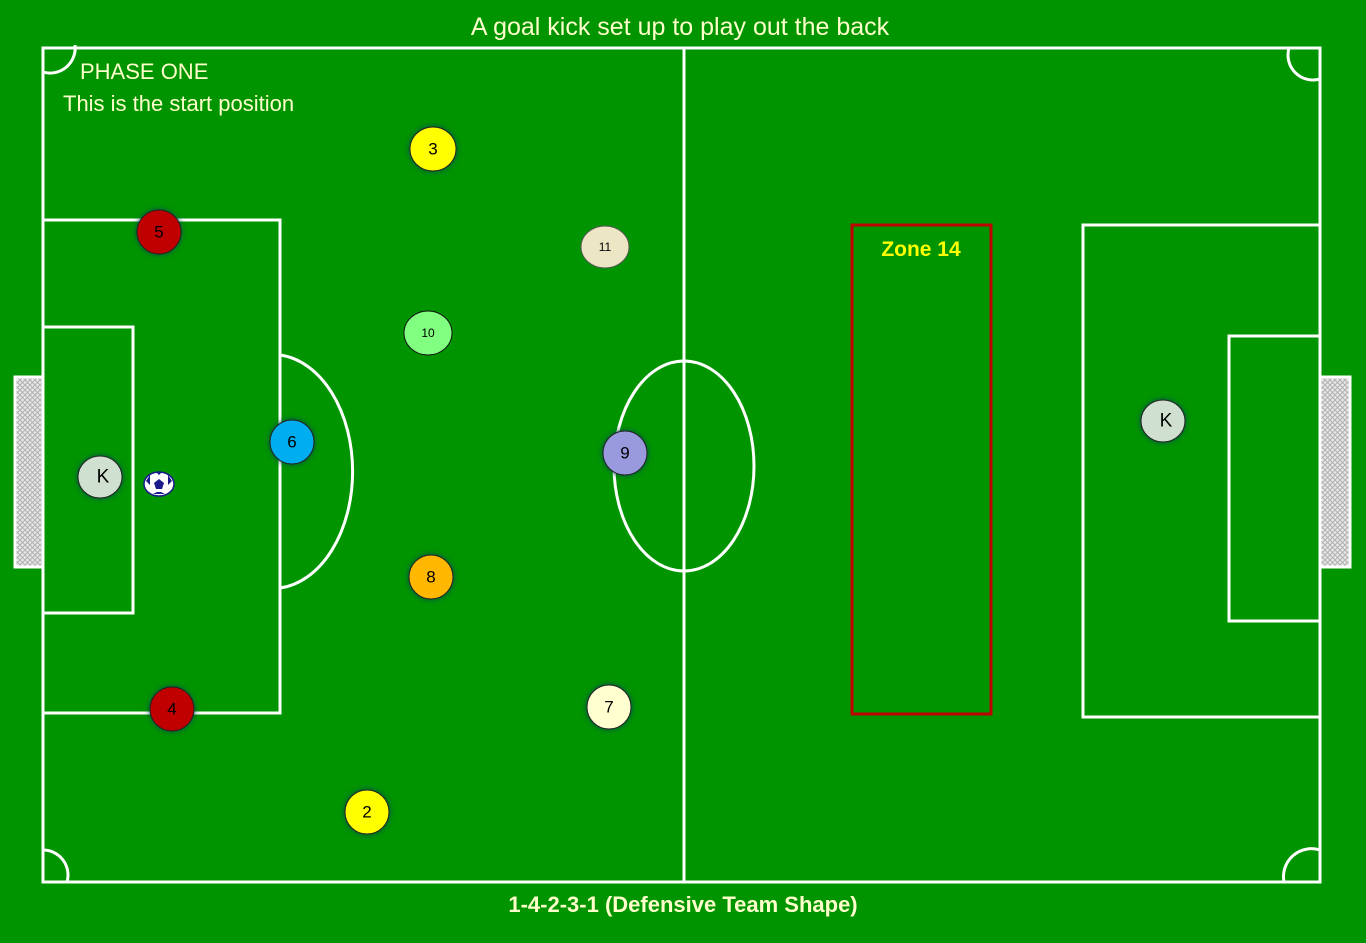 The height and width of the screenshot is (943, 1366). What do you see at coordinates (56, 865) in the screenshot?
I see `corner-arc-bottom-left` at bounding box center [56, 865].